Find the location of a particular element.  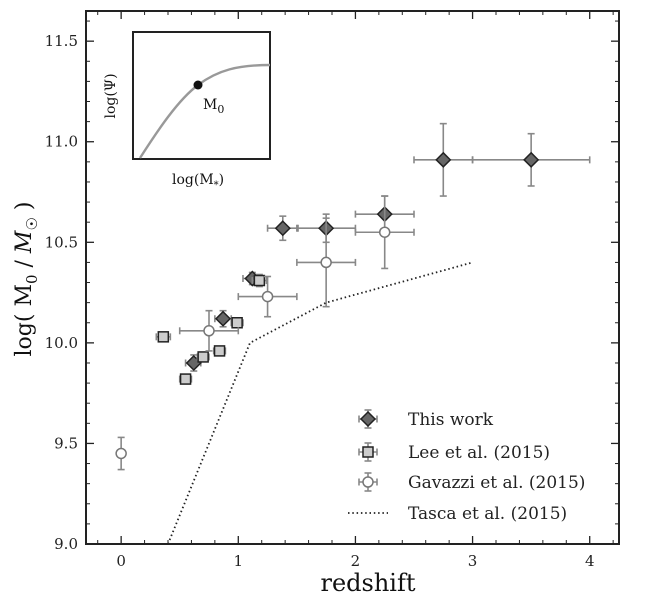

inset-x-axis-title: log(M*) is located at coordinates (198, 181).